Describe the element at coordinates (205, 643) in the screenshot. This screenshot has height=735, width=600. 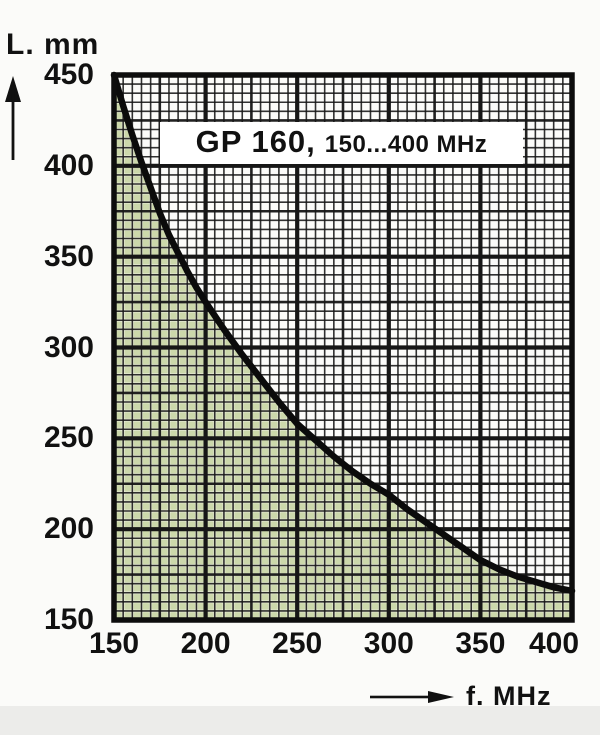
I see `x-tick-label: 200` at that location.